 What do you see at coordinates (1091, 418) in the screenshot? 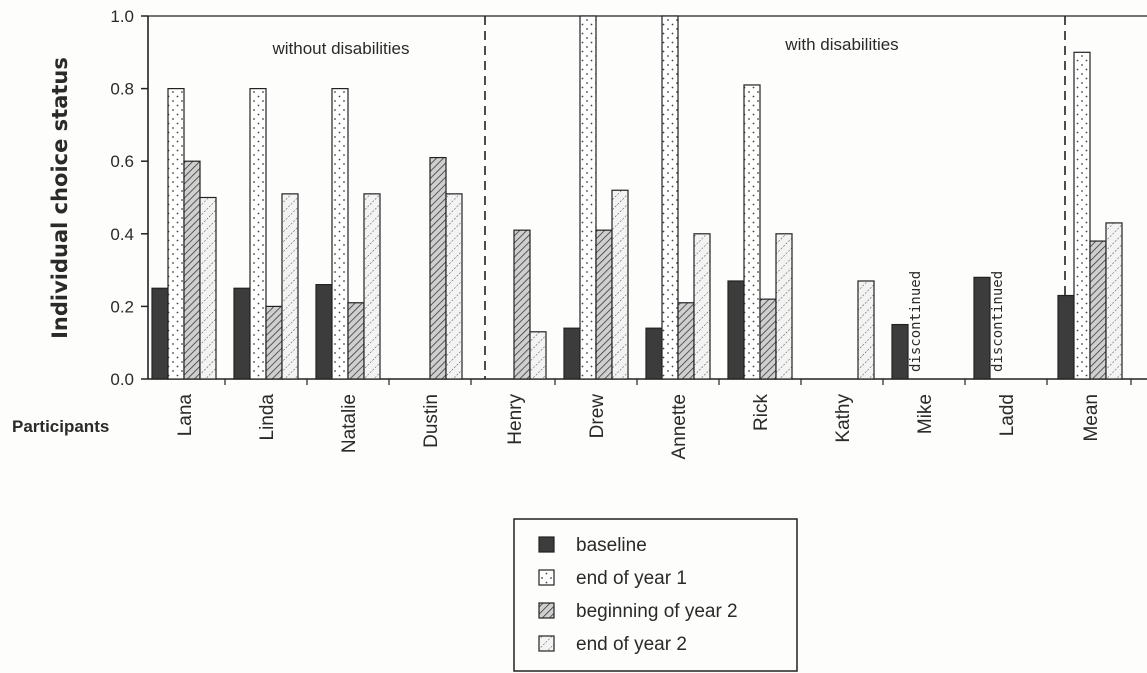
I see `x-tick-label: Mean` at bounding box center [1091, 418].